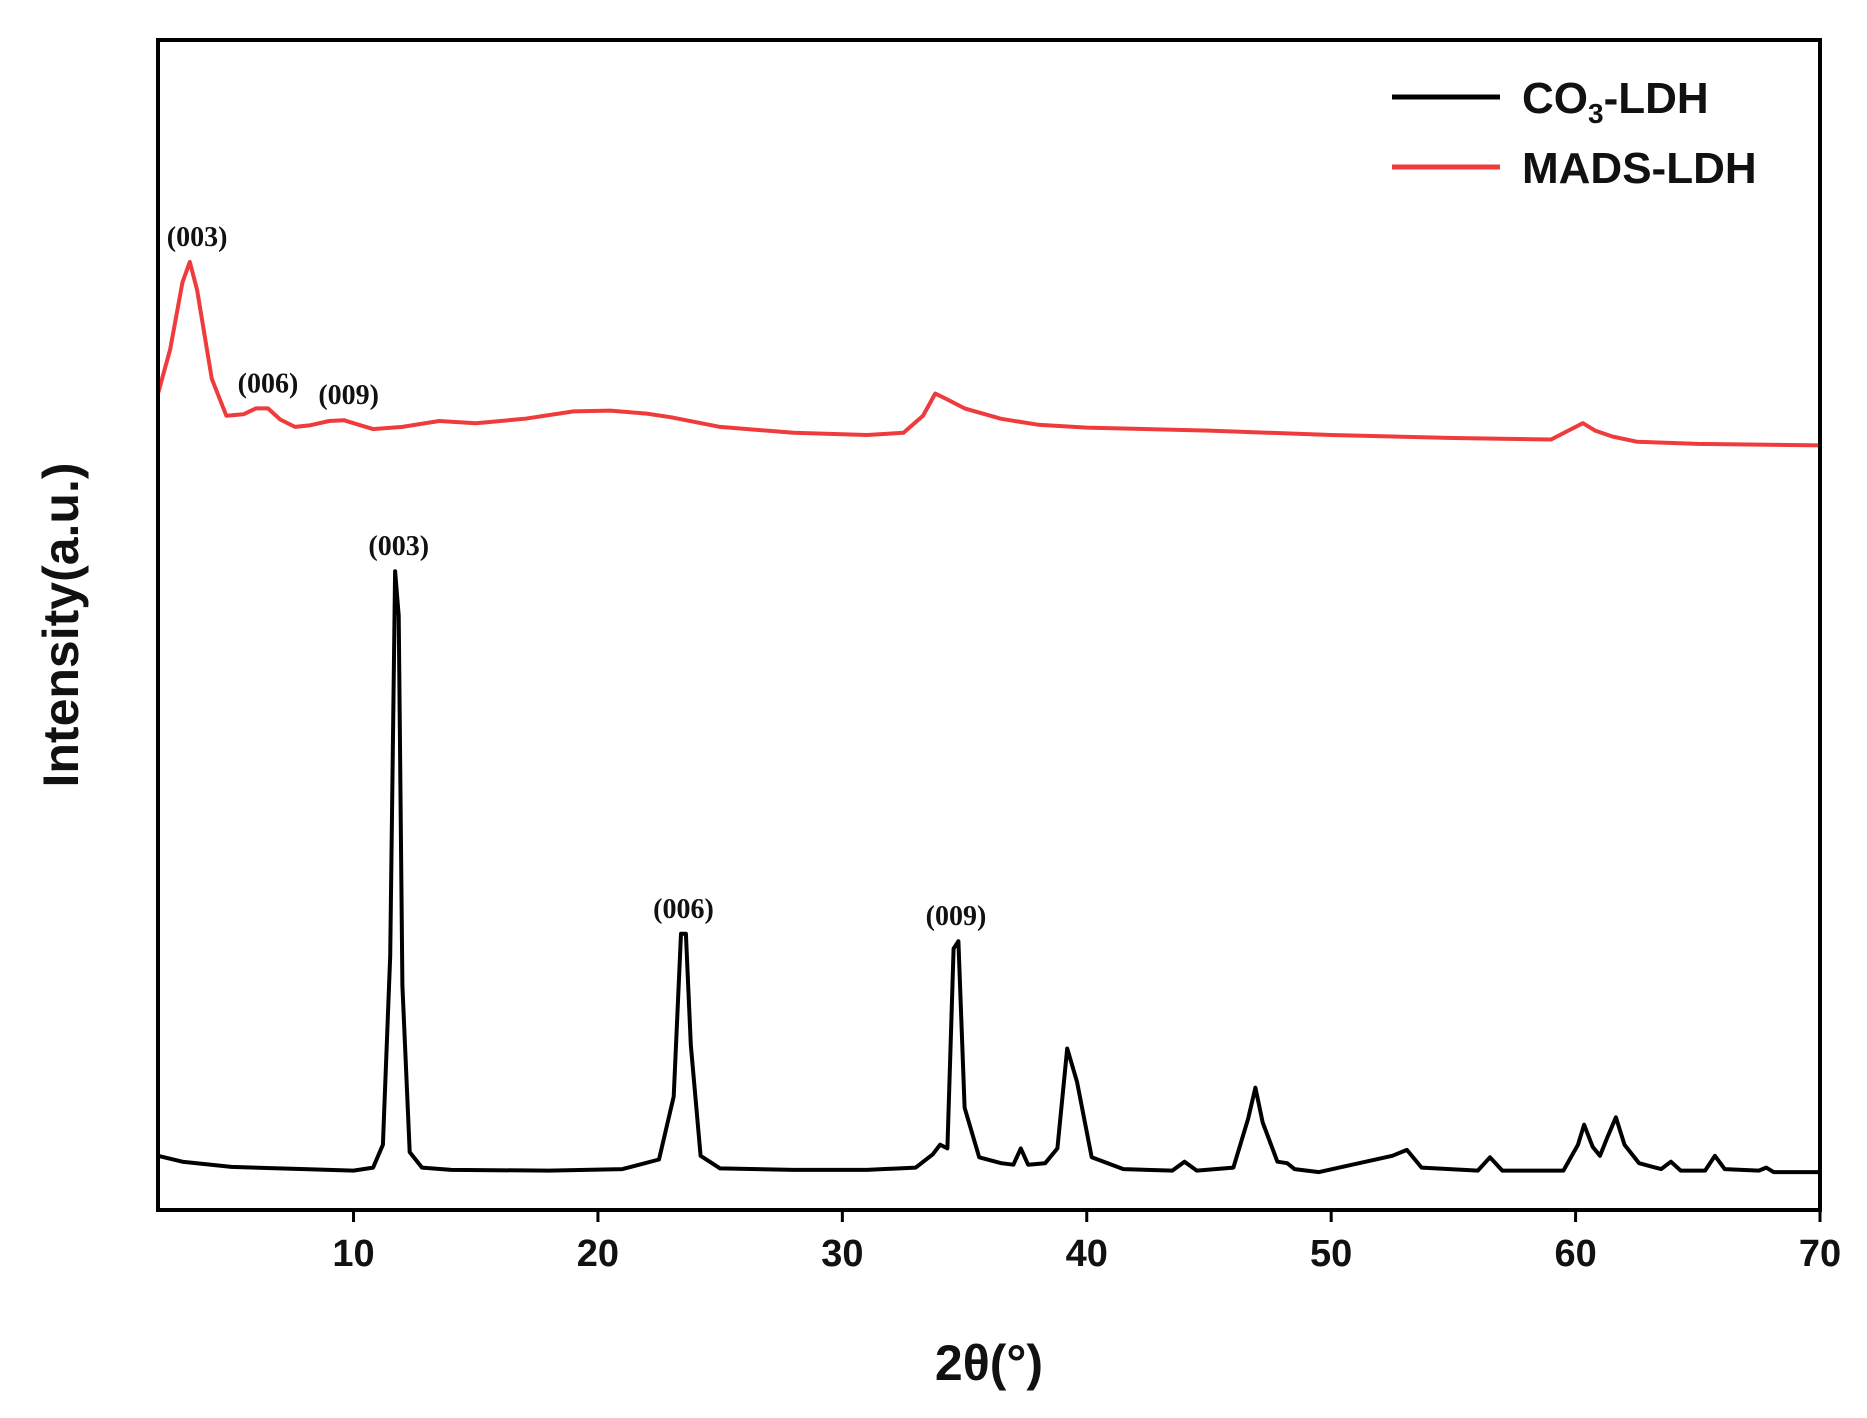  What do you see at coordinates (1574, 133) in the screenshot?
I see `legend: CO3-LDH MADS-LDH` at bounding box center [1574, 133].